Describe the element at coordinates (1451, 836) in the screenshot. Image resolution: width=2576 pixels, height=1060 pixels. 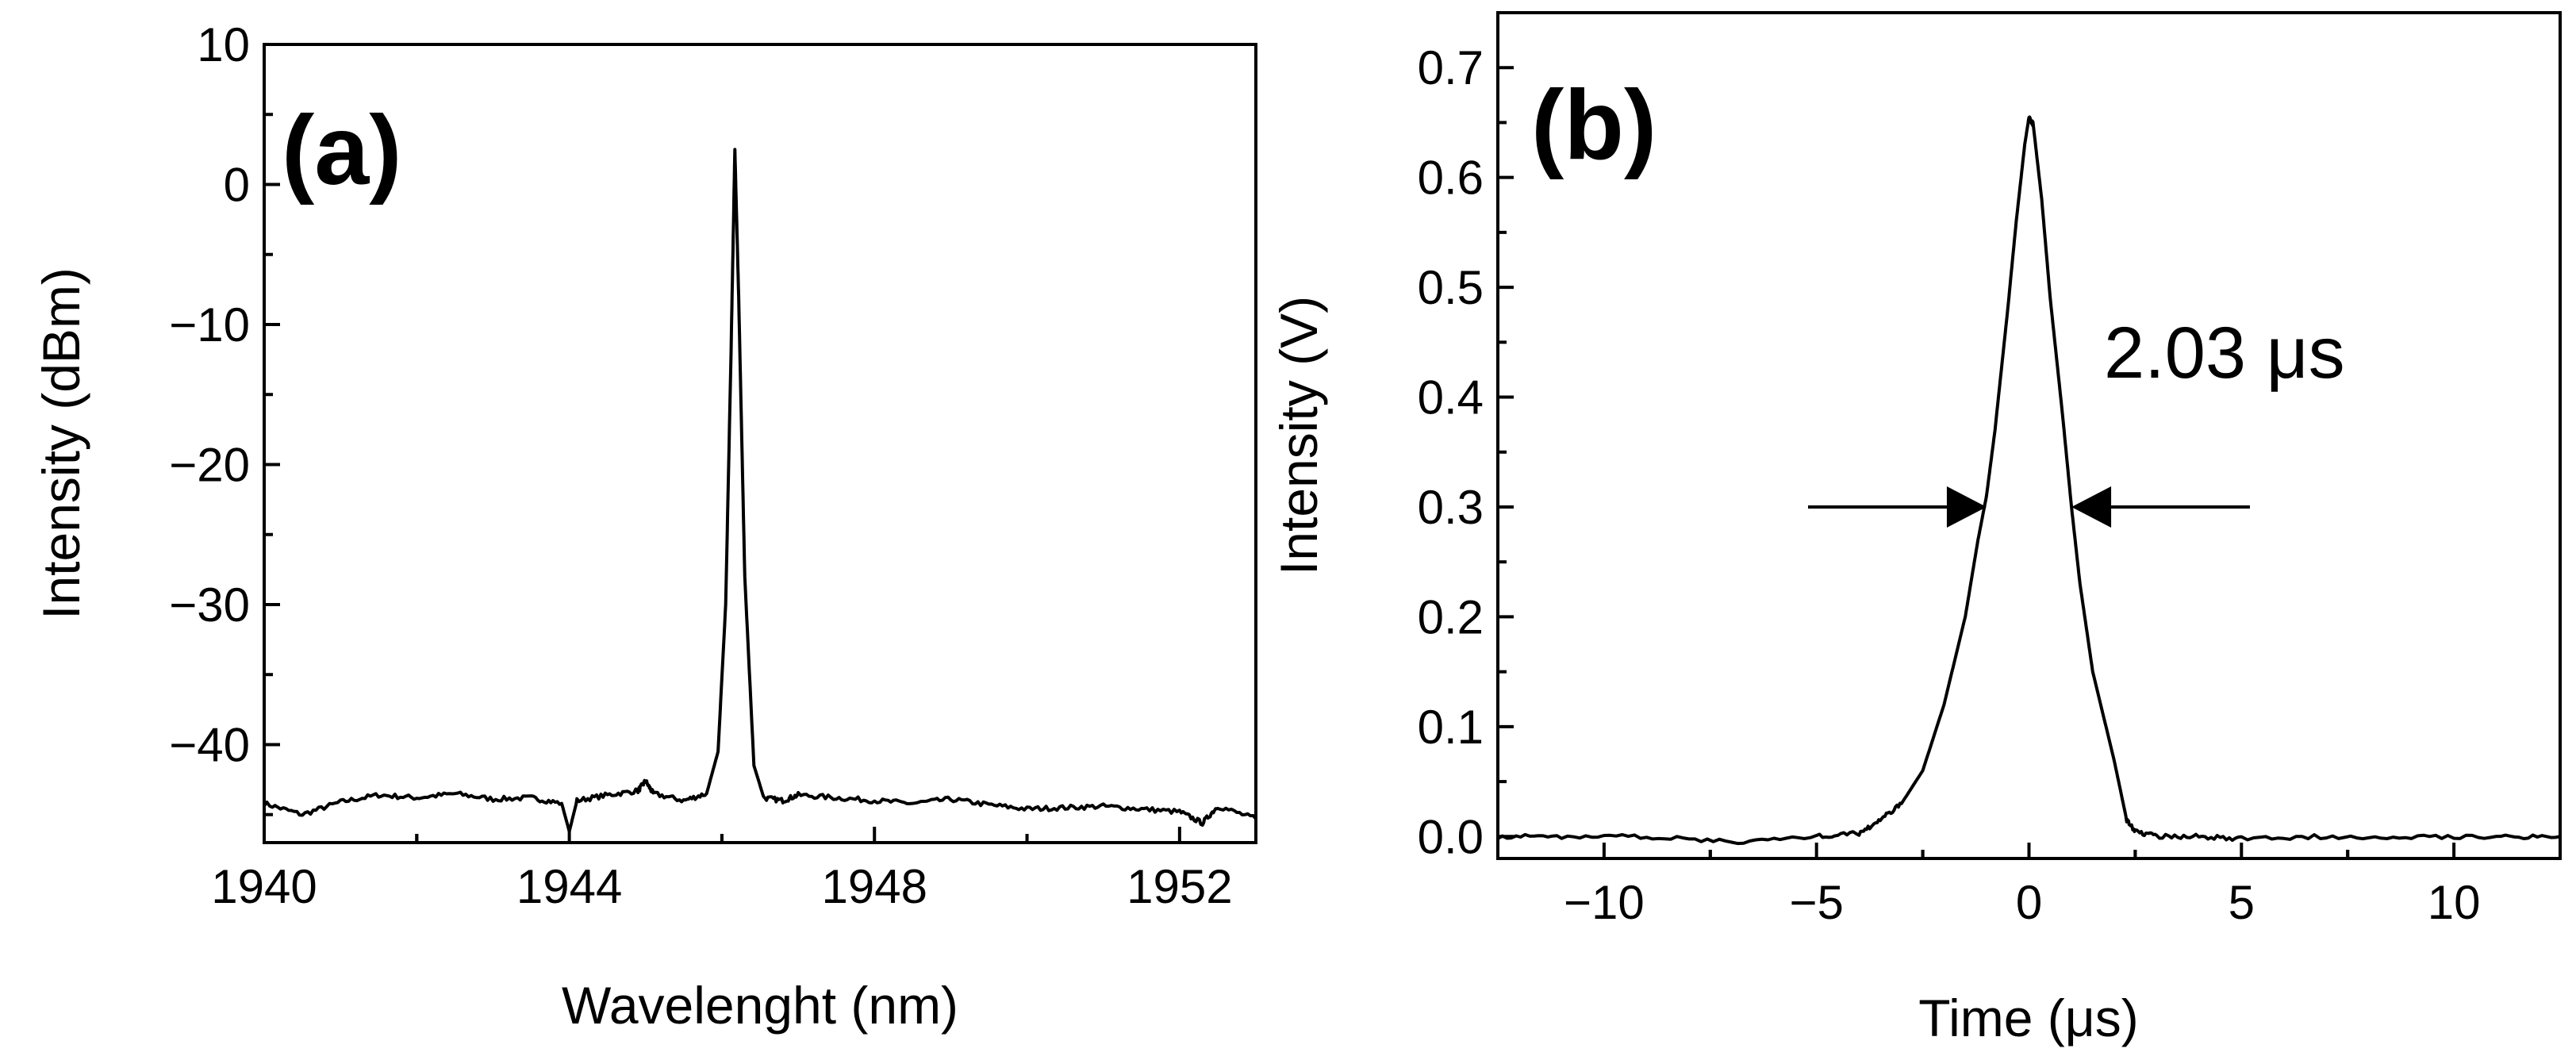
I see `y-tick-label-b: 0.0` at that location.